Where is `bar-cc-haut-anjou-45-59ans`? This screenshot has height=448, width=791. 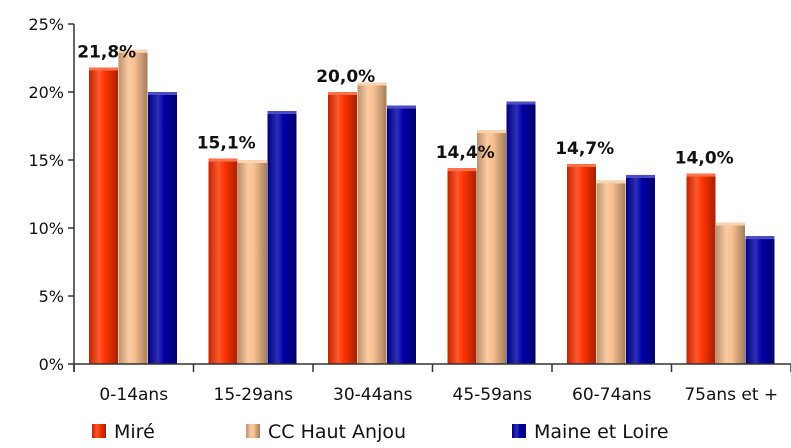 bar-cc-haut-anjou-45-59ans is located at coordinates (491, 247).